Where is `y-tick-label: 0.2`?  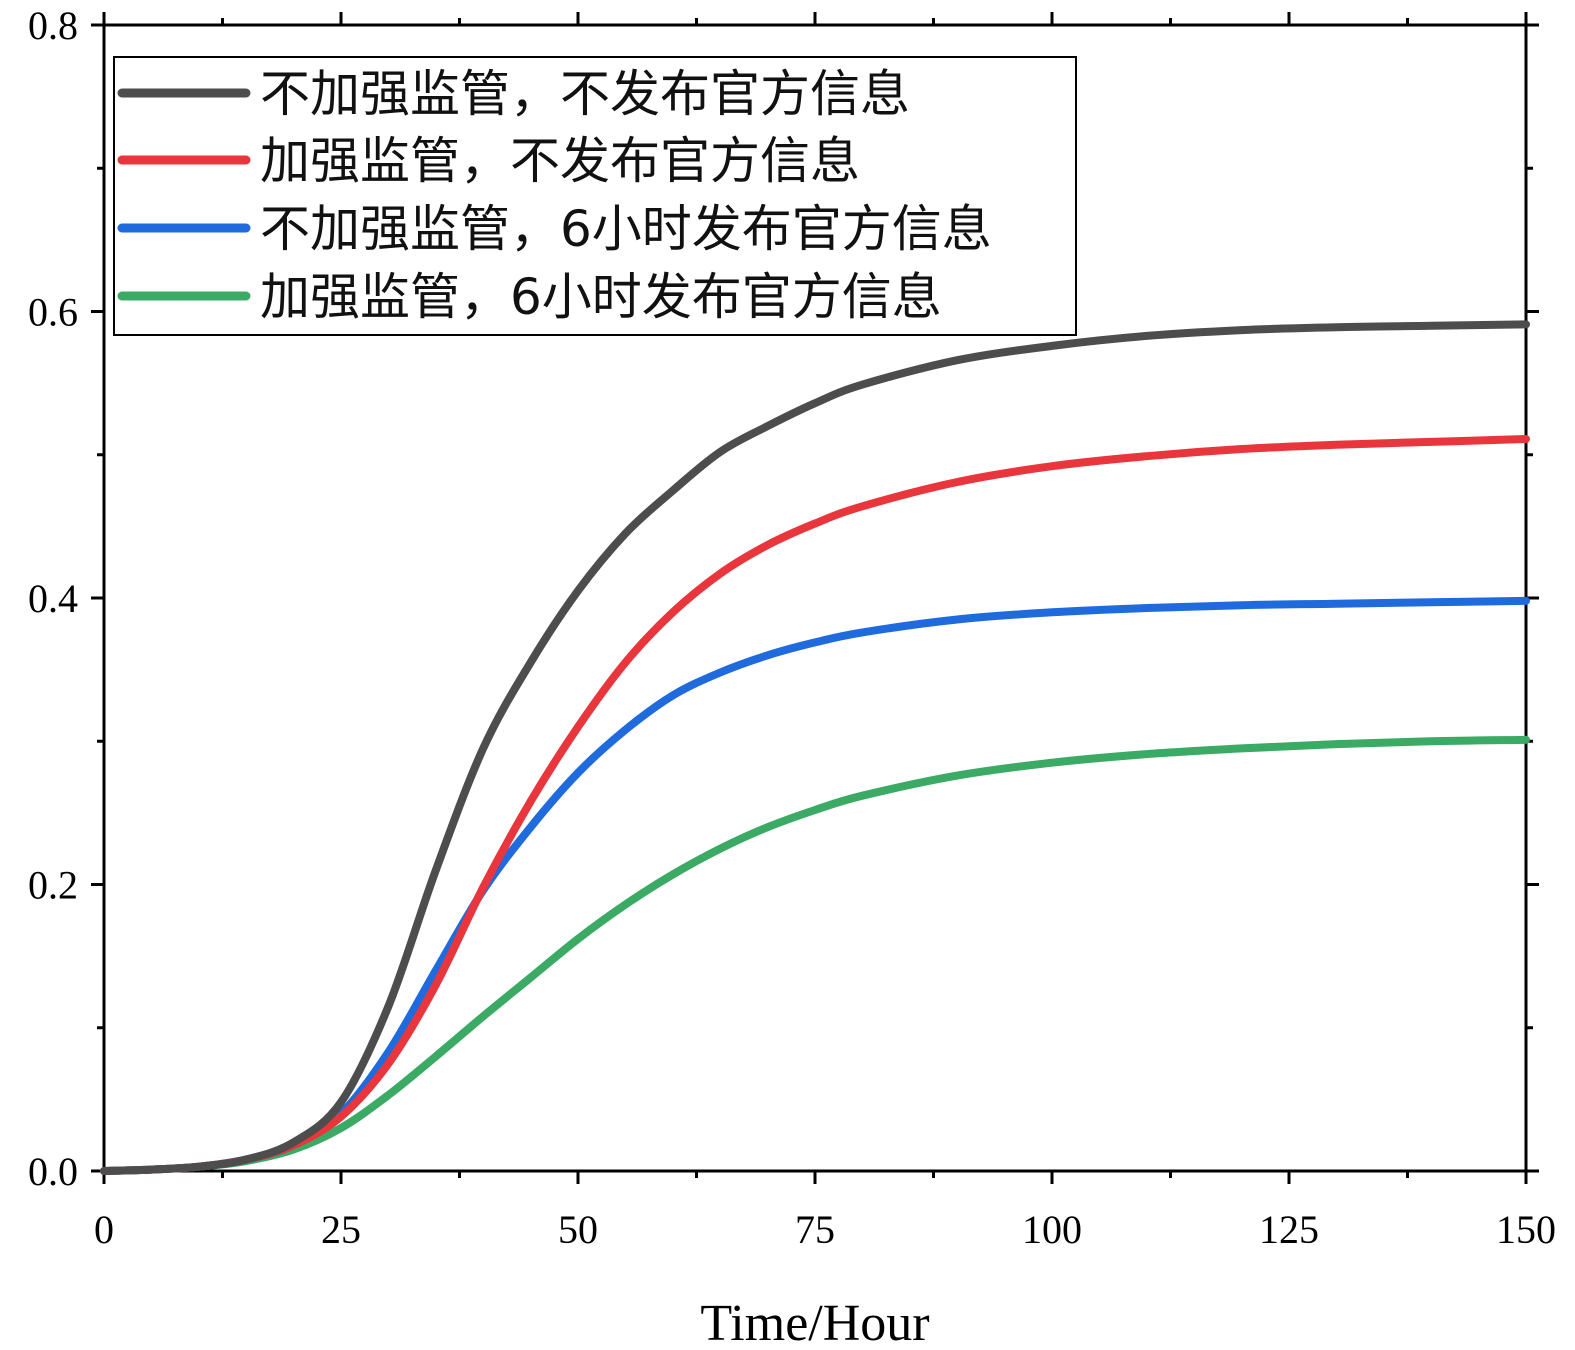
y-tick-label: 0.2 is located at coordinates (53, 885).